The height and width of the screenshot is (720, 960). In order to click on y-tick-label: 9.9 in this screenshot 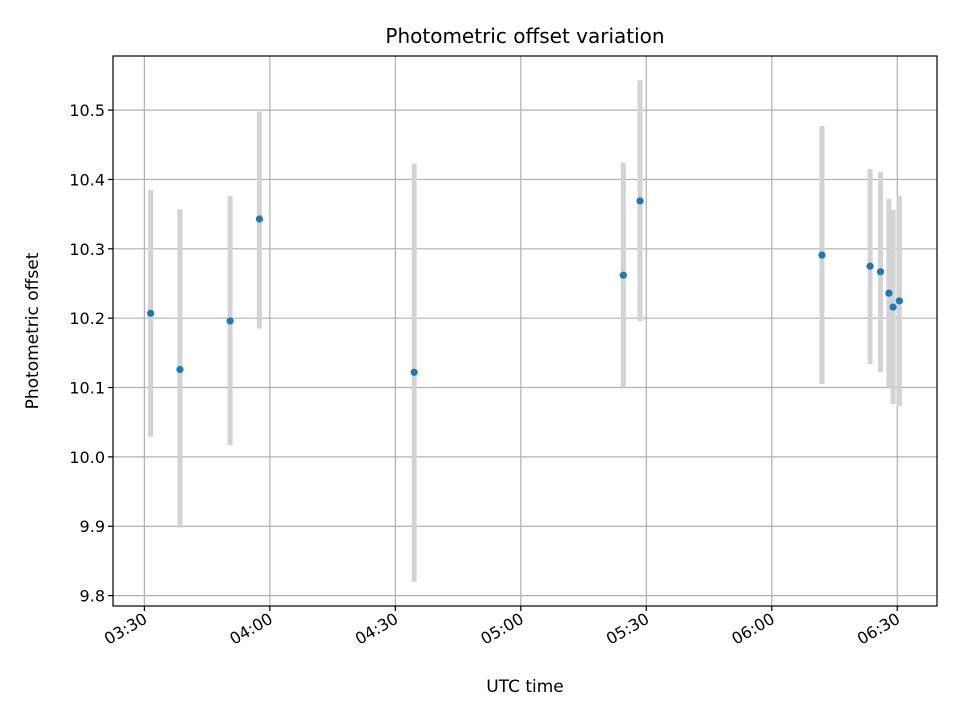, I will do `click(92, 526)`.